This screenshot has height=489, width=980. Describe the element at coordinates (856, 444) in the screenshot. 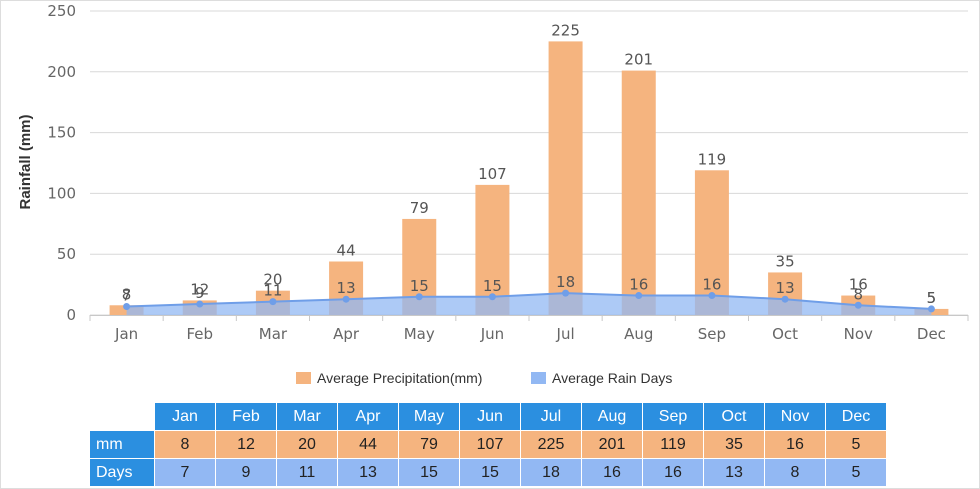

I see `table-cell-mm: 5` at that location.